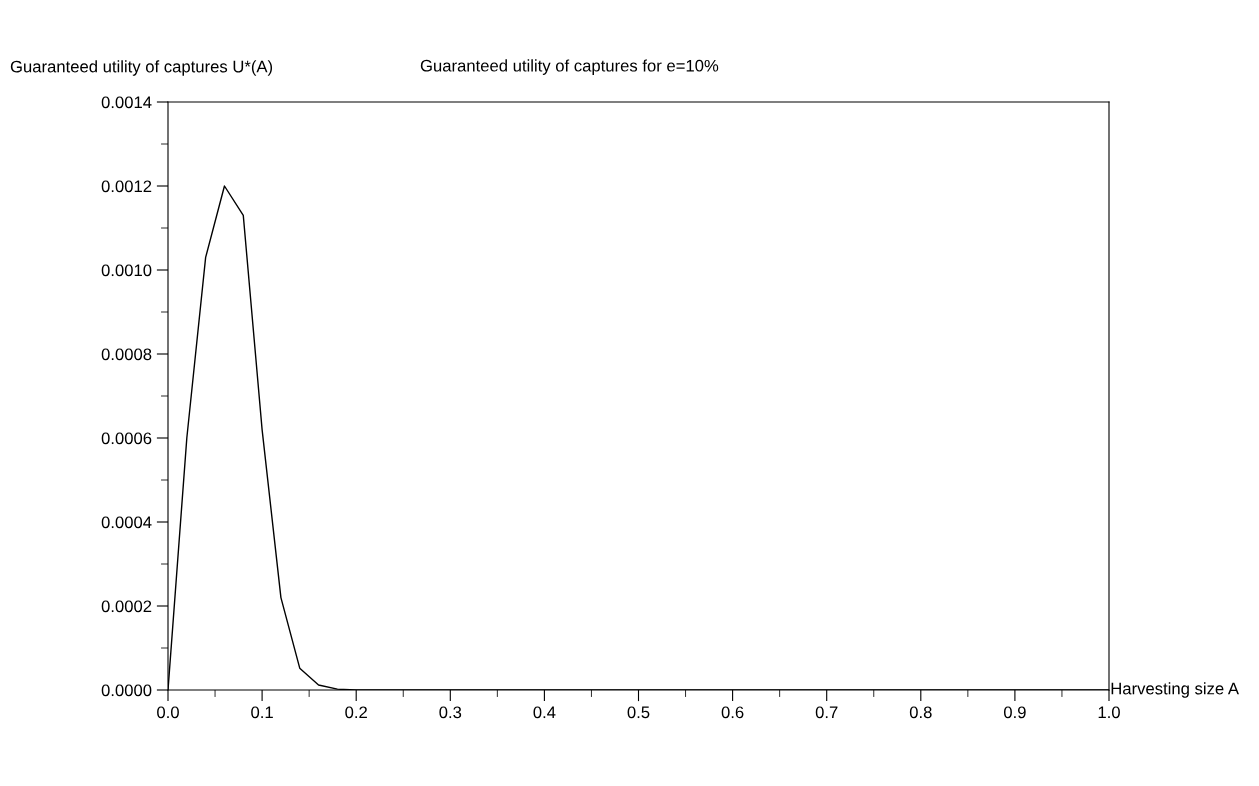 The height and width of the screenshot is (786, 1259). What do you see at coordinates (732, 712) in the screenshot?
I see `x-tick-label: 0.6` at bounding box center [732, 712].